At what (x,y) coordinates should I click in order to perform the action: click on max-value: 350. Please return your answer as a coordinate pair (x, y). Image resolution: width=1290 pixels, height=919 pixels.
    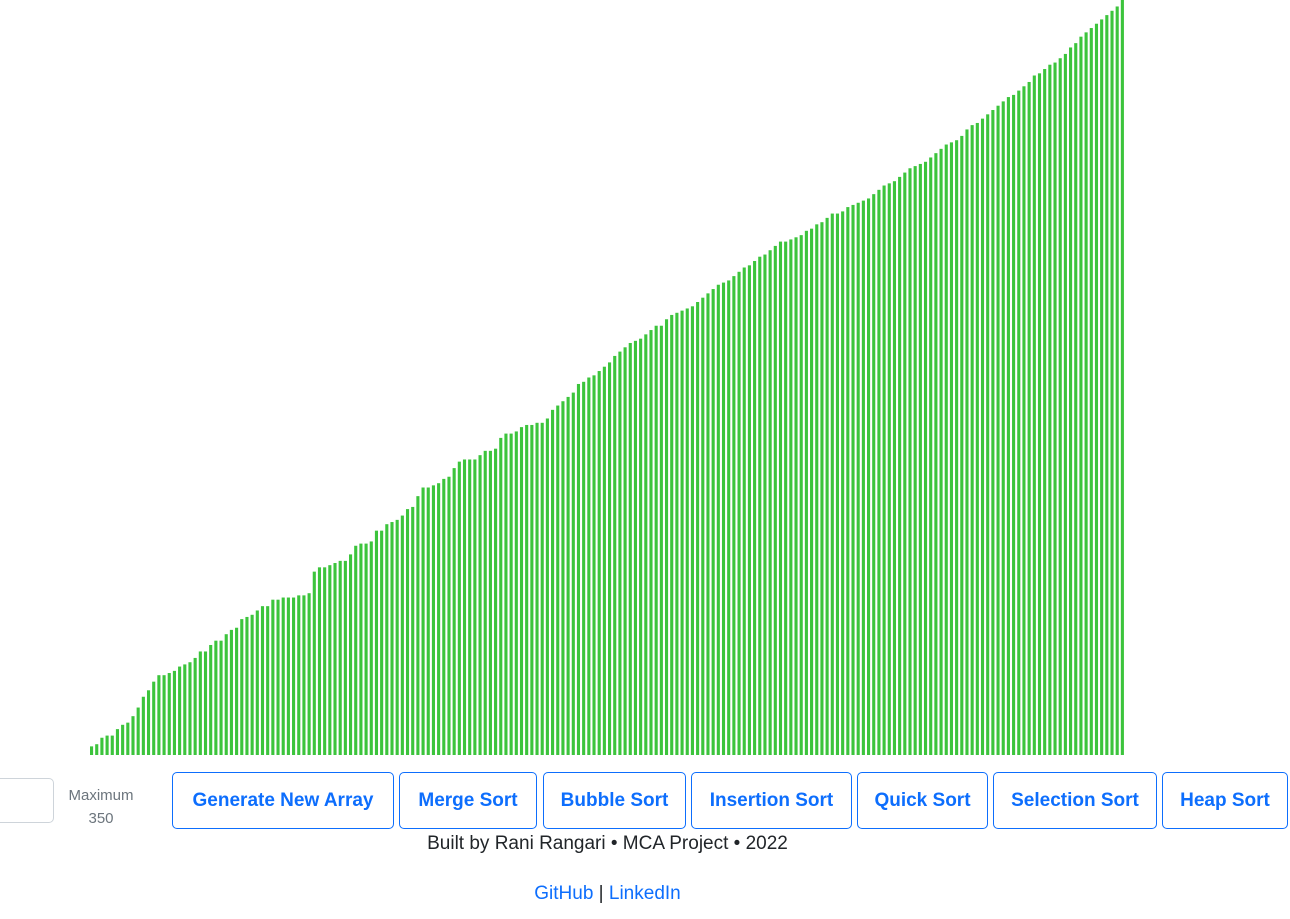
    Looking at the image, I should click on (101, 818).